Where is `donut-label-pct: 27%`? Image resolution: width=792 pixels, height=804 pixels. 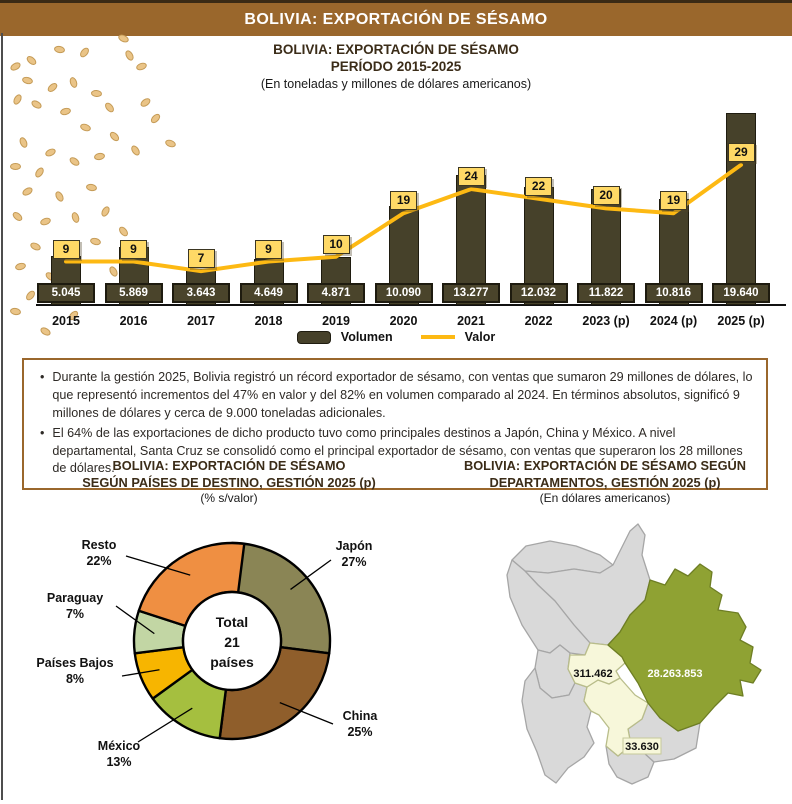
donut-label-pct: 27% is located at coordinates (353, 562).